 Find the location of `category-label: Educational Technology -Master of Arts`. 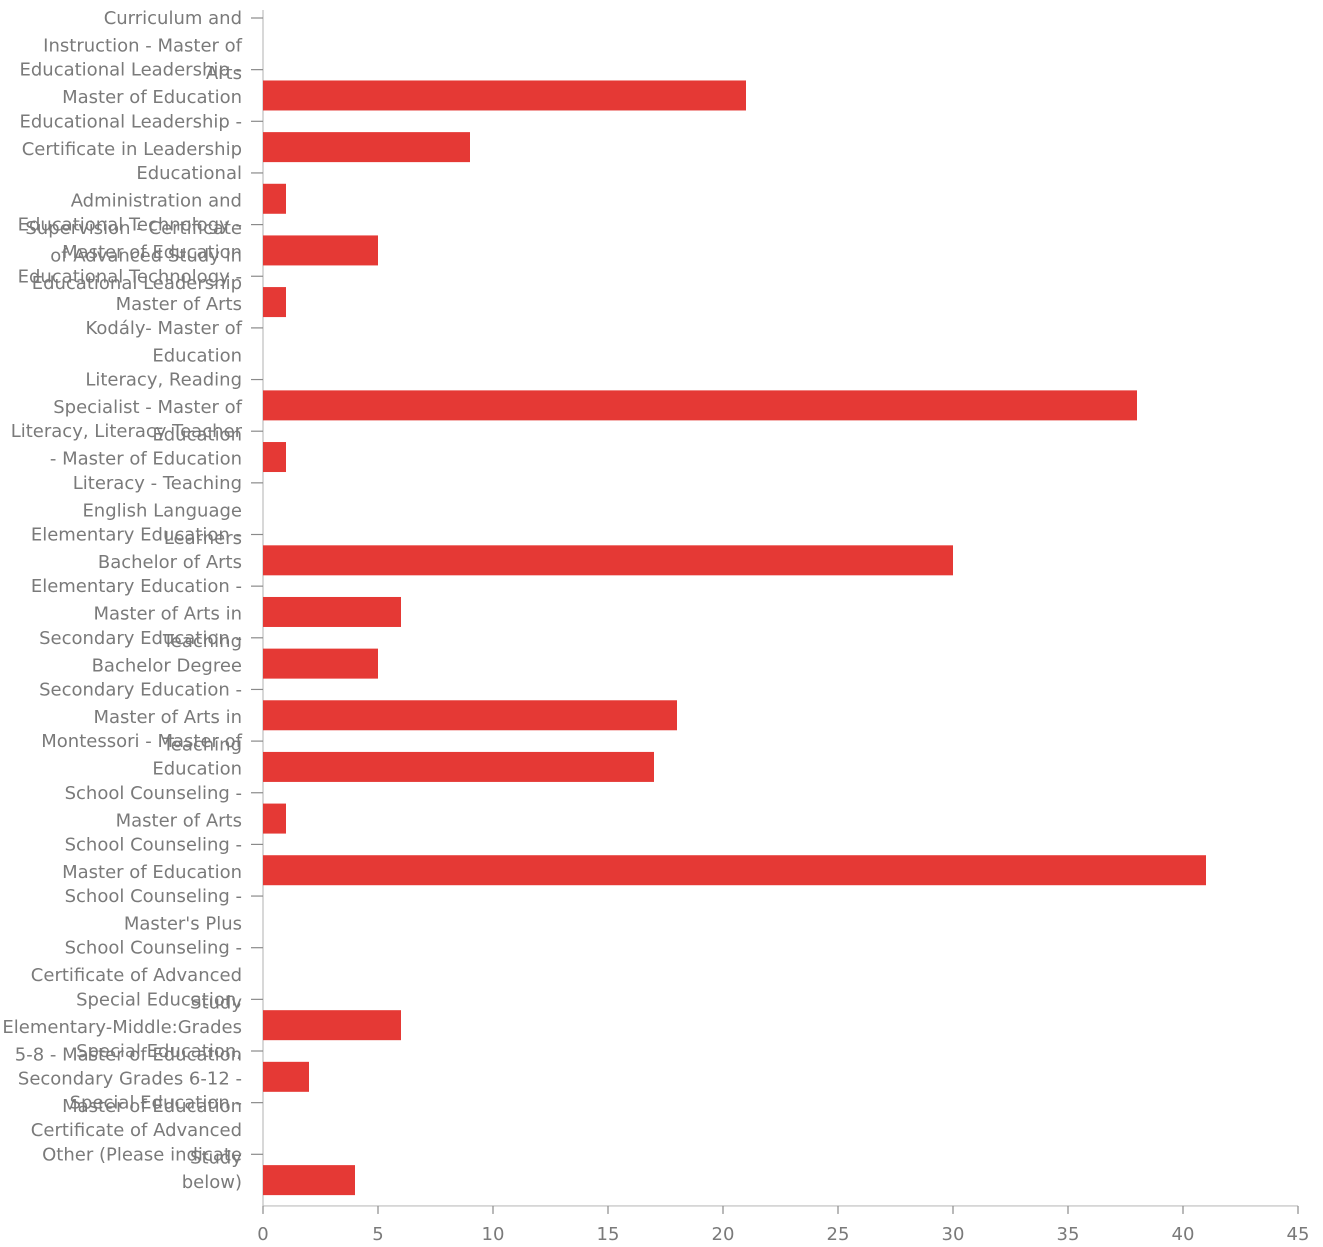

category-label: Educational Technology -Master of Arts is located at coordinates (130, 290).